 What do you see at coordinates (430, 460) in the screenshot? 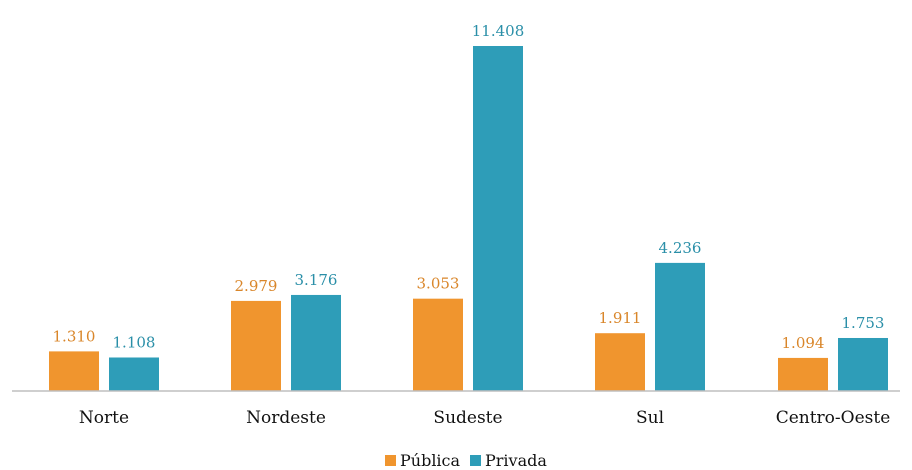
I see `legend-label-publica: Pública` at bounding box center [430, 460].